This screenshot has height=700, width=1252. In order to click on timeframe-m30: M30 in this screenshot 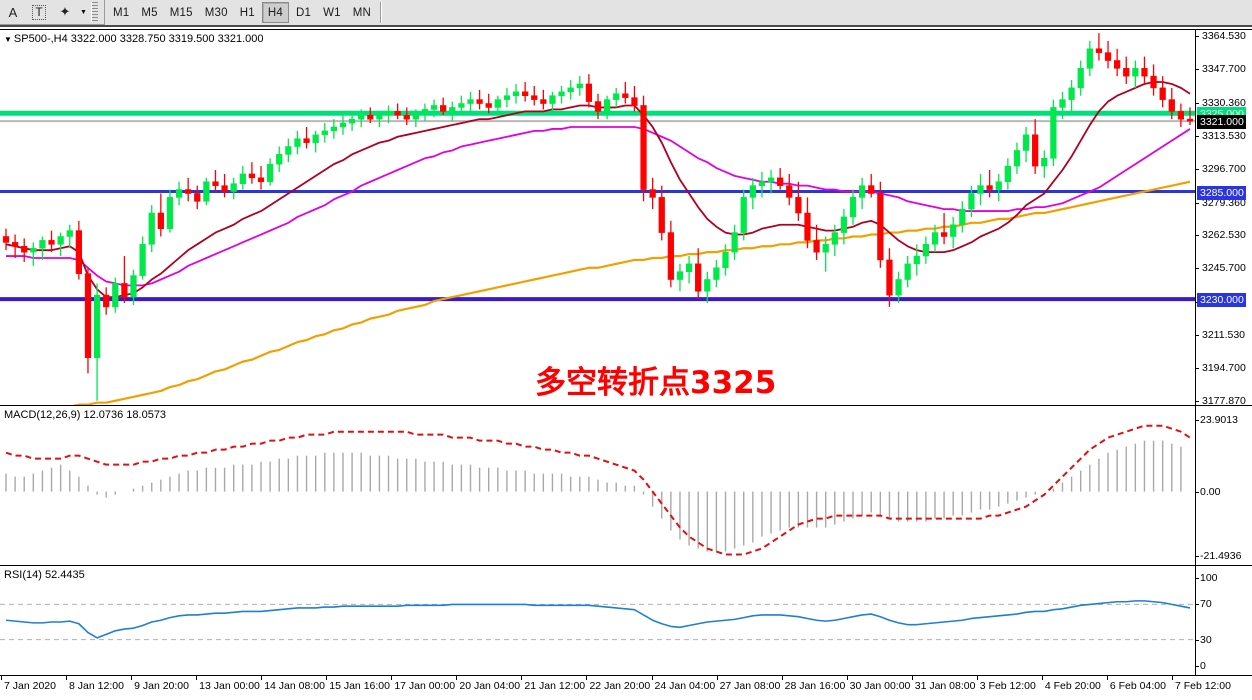, I will do `click(216, 12)`.